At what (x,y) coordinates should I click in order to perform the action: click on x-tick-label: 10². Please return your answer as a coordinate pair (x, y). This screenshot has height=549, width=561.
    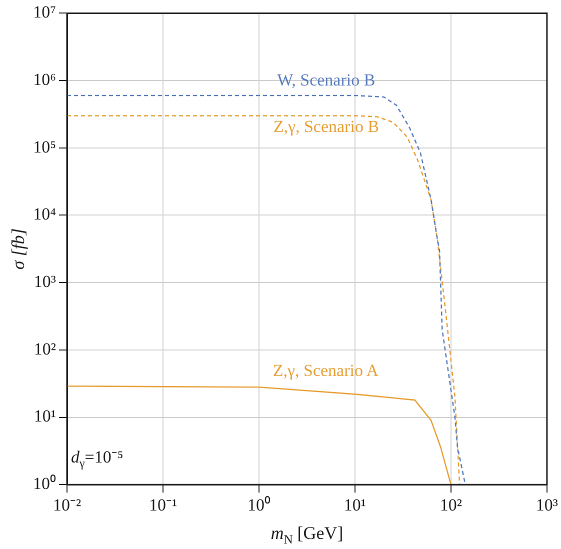
    Looking at the image, I should click on (451, 504).